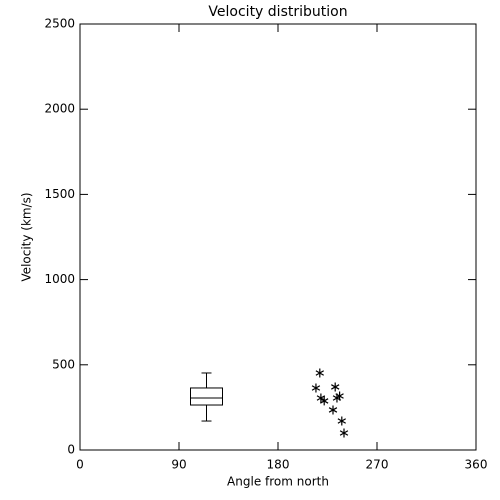  What do you see at coordinates (27, 236) in the screenshot?
I see `y-axis-label: Velocity (km/s)` at bounding box center [27, 236].